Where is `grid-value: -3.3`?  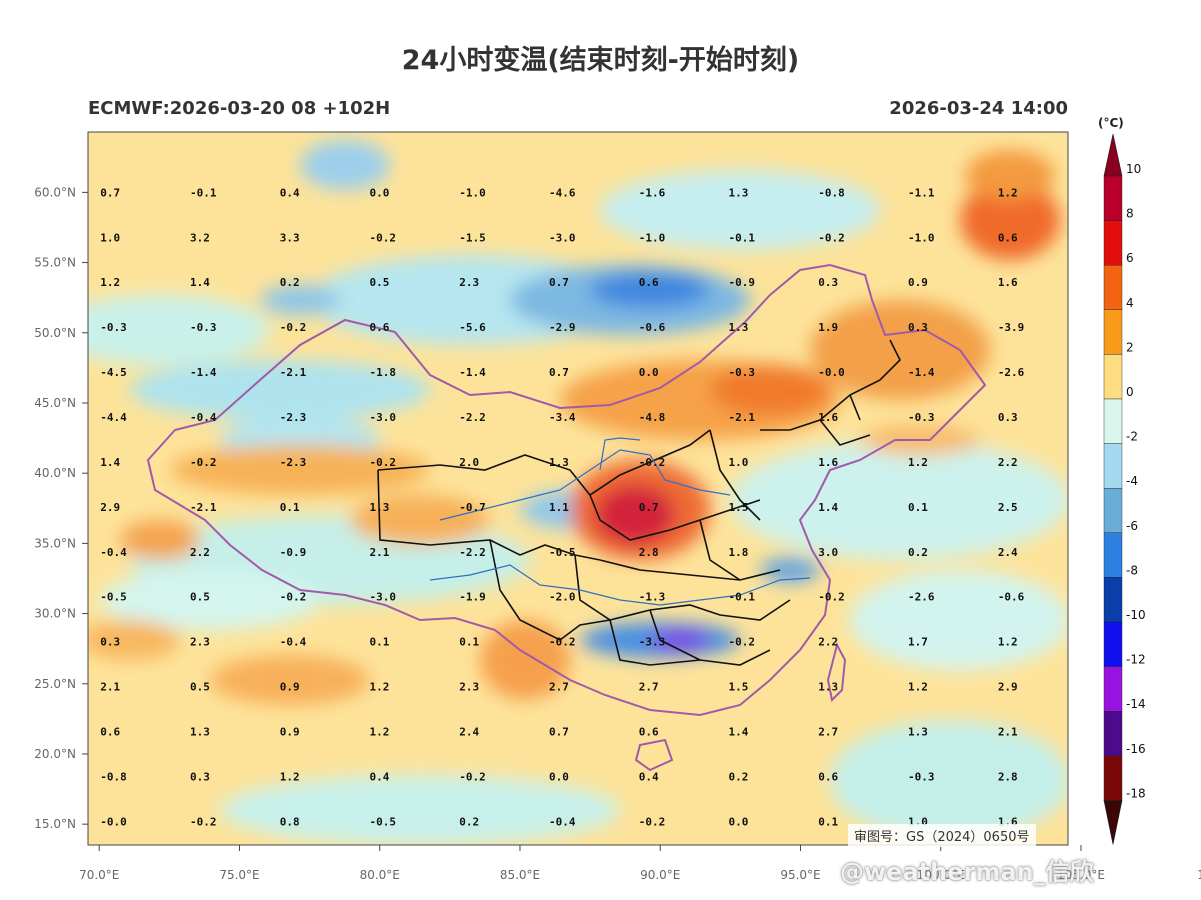 grid-value: -3.3 is located at coordinates (652, 642).